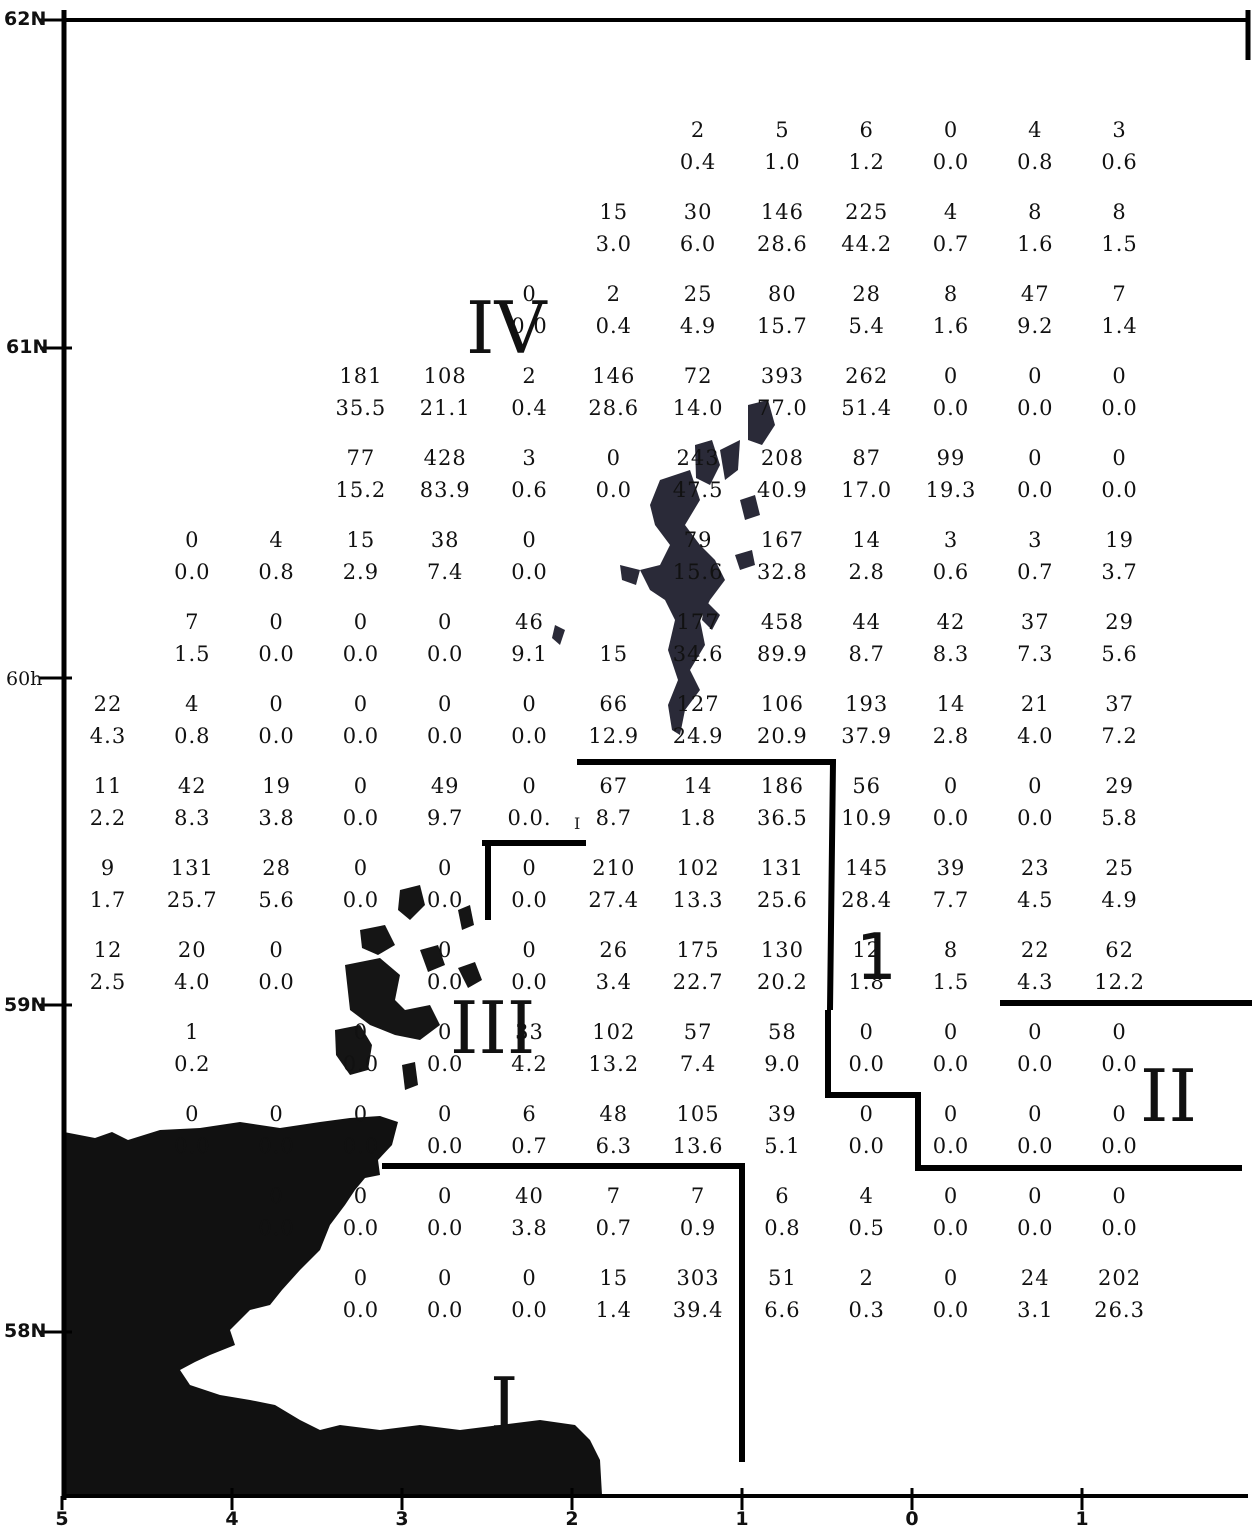 The height and width of the screenshot is (1536, 1254). I want to click on grid-cell: 87 17.0, so click(867, 474).